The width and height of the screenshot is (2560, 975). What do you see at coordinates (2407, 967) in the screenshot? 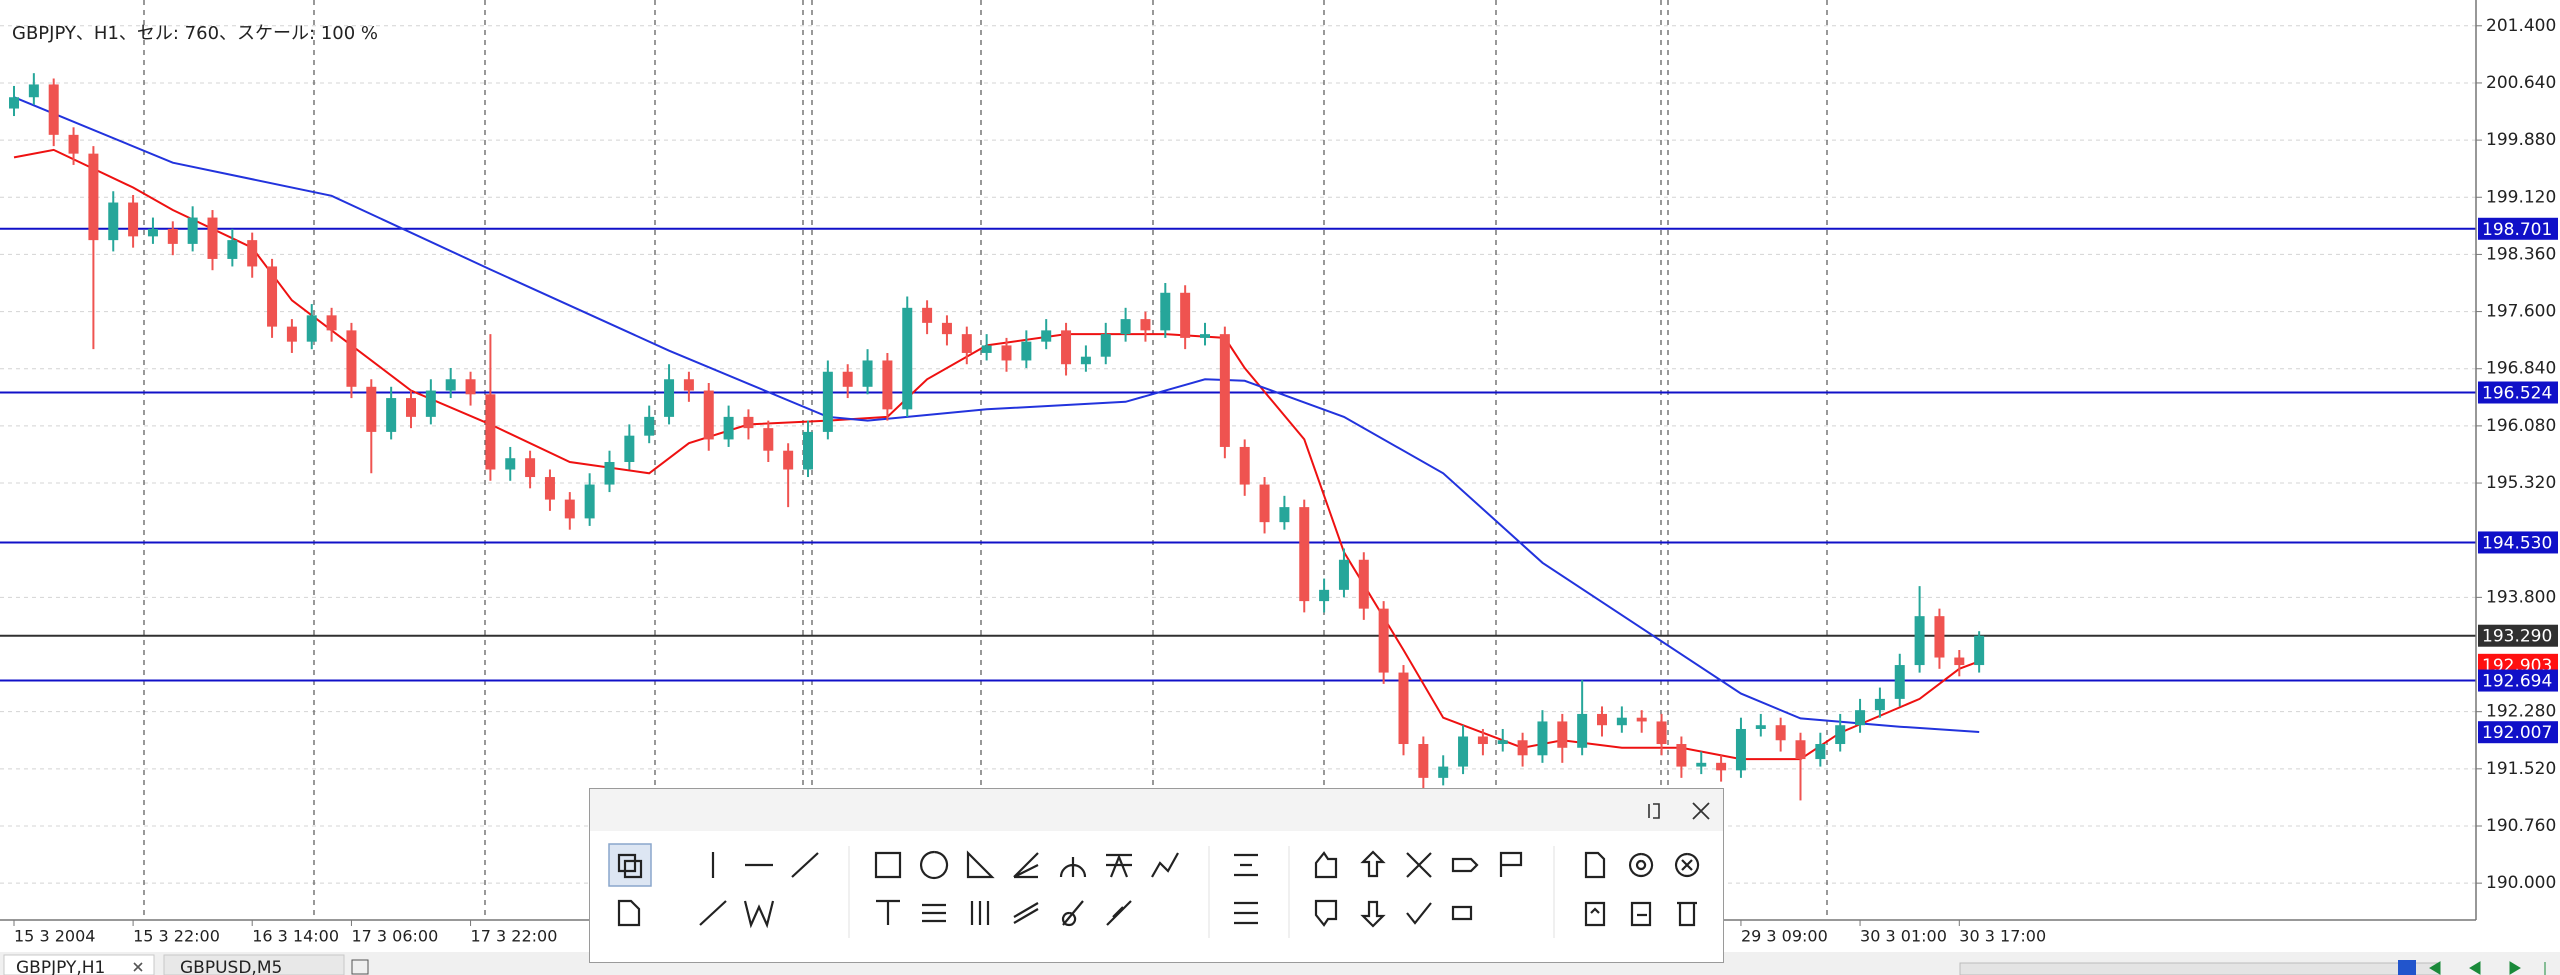
I see `scroll-icon` at bounding box center [2407, 967].